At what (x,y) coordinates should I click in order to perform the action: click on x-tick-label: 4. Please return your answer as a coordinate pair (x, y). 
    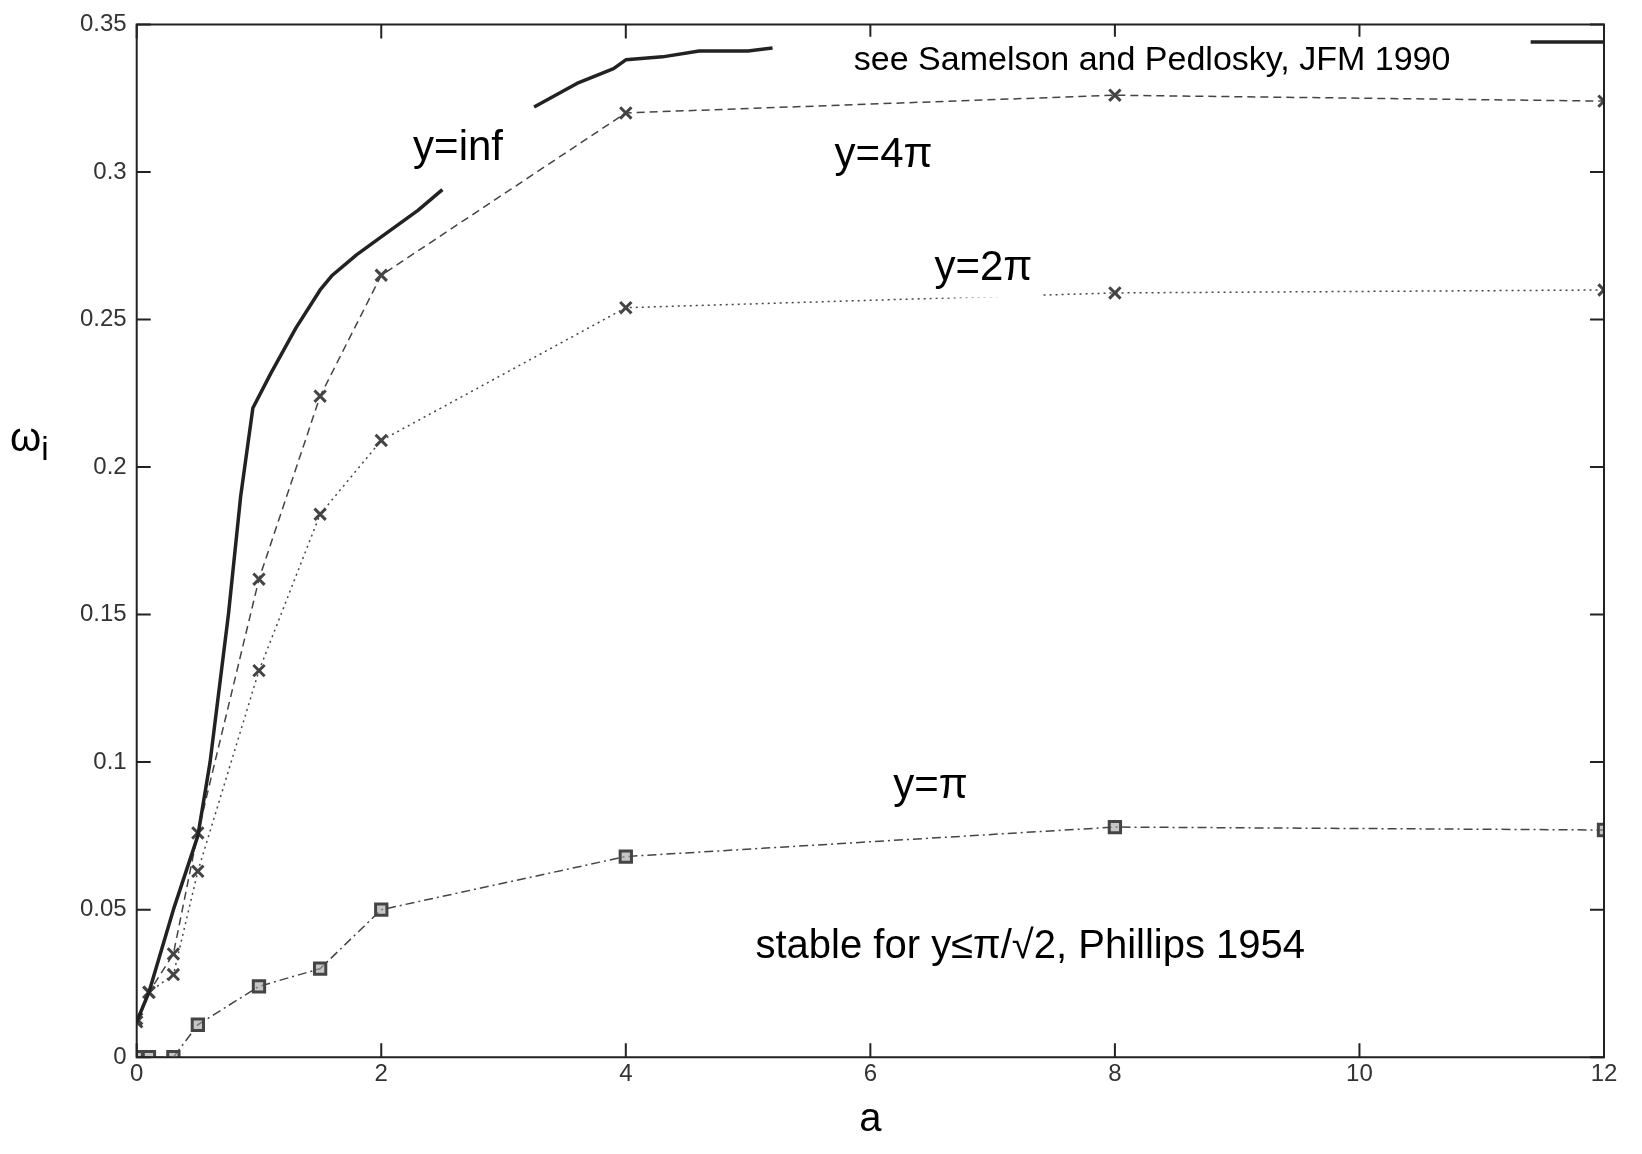
    Looking at the image, I should click on (626, 1073).